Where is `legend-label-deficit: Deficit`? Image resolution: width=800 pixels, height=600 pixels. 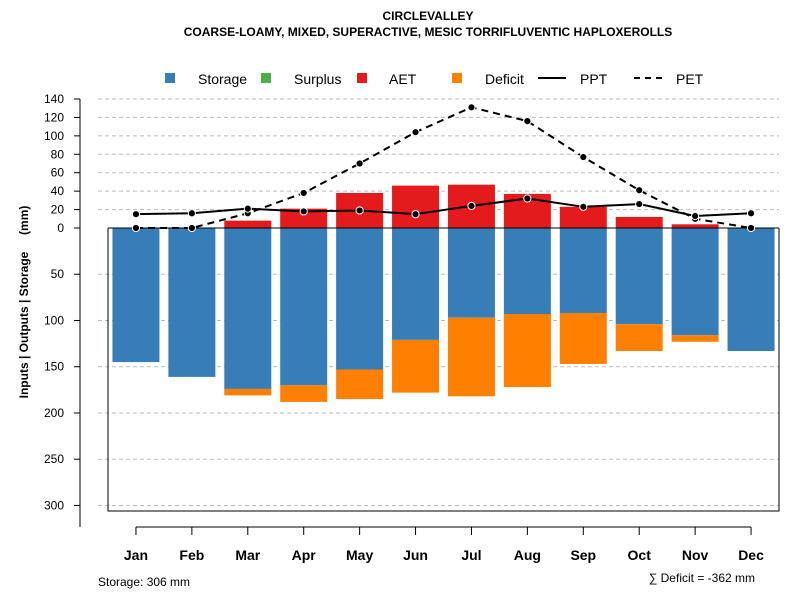 legend-label-deficit: Deficit is located at coordinates (504, 79).